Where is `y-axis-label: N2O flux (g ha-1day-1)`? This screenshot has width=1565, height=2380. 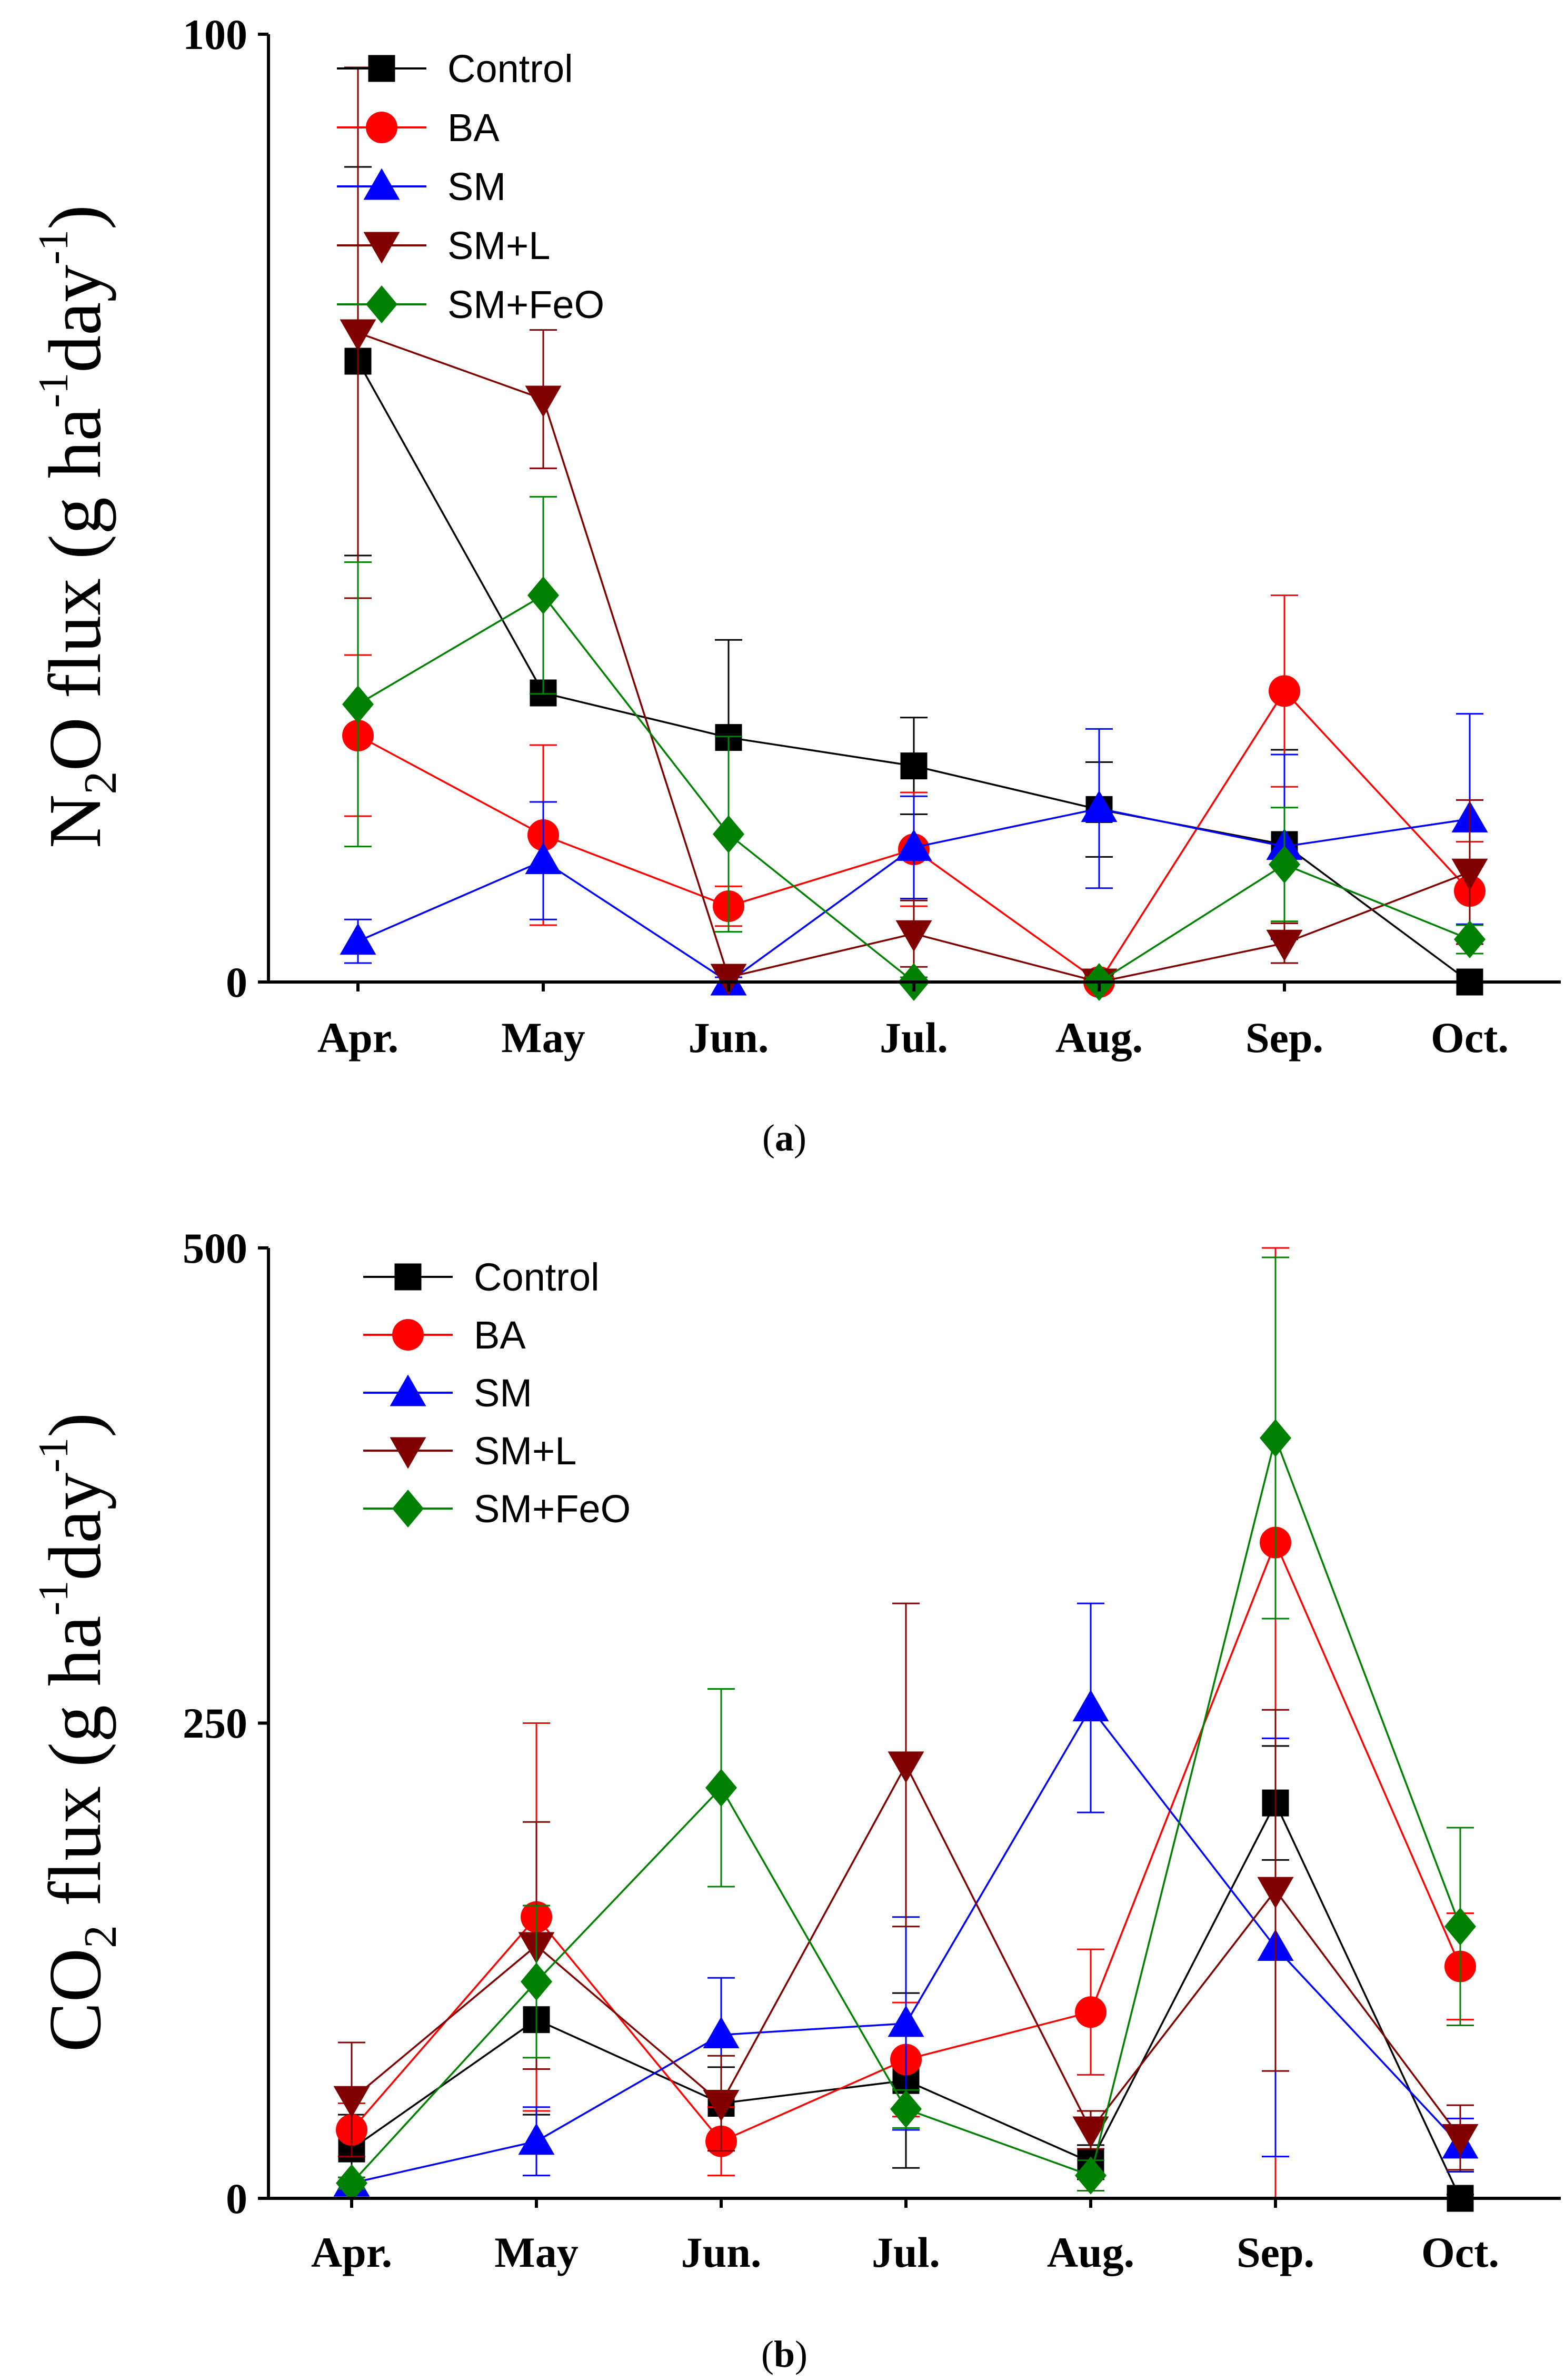
y-axis-label: N2O flux (g ha-1day-1) is located at coordinates (78, 526).